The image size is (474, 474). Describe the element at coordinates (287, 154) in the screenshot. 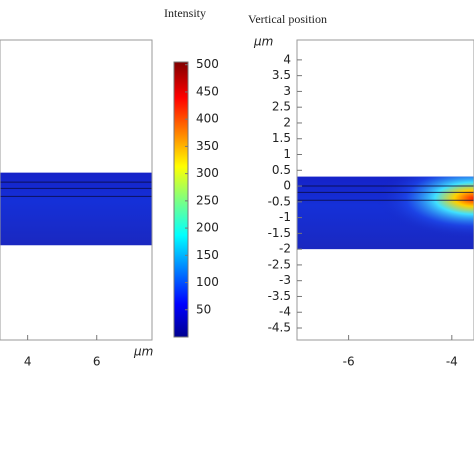

I see `y-tick-label: 1` at that location.